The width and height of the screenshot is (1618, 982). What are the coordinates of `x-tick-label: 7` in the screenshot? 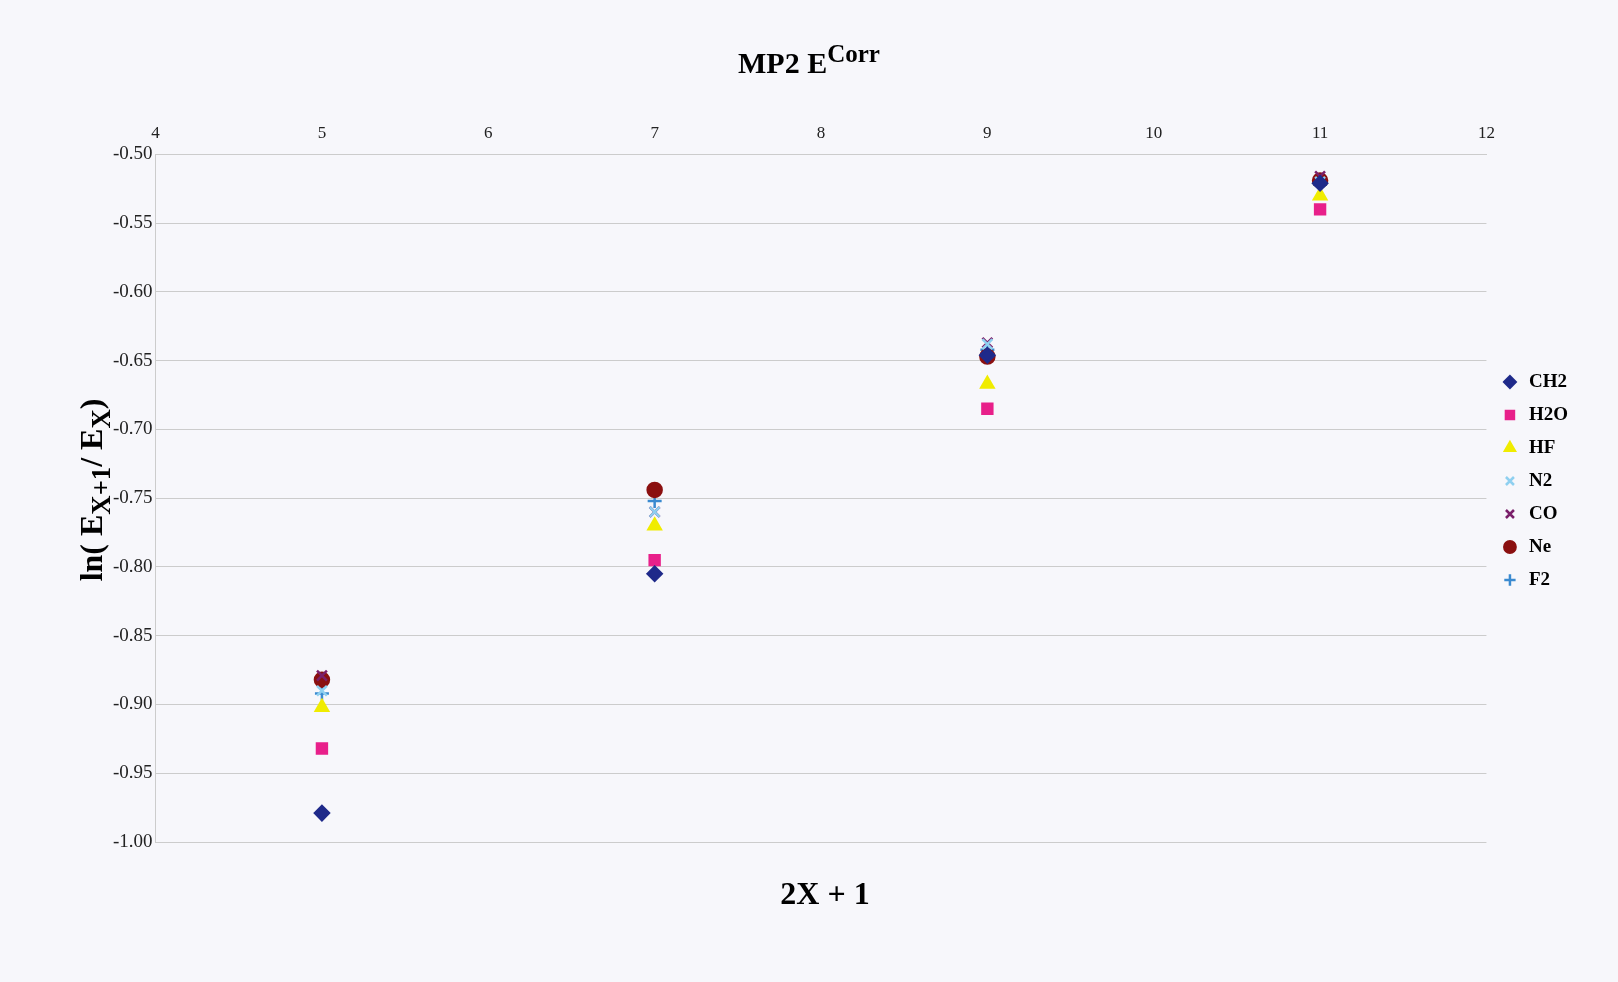 It's located at (655, 132).